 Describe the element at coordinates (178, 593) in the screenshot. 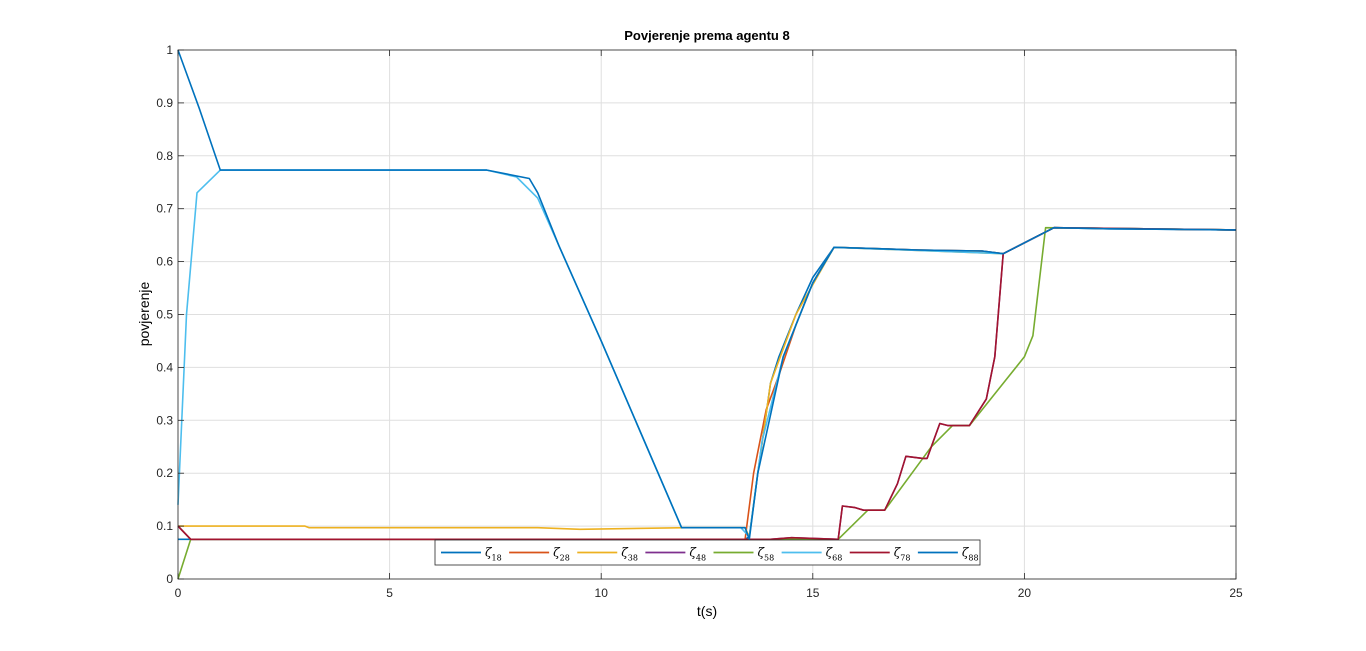

I see `x-tick-label: 0` at that location.